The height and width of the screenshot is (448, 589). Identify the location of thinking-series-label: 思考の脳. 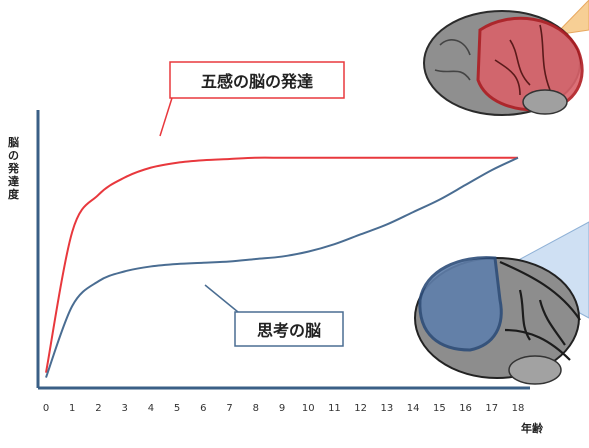
(289, 330).